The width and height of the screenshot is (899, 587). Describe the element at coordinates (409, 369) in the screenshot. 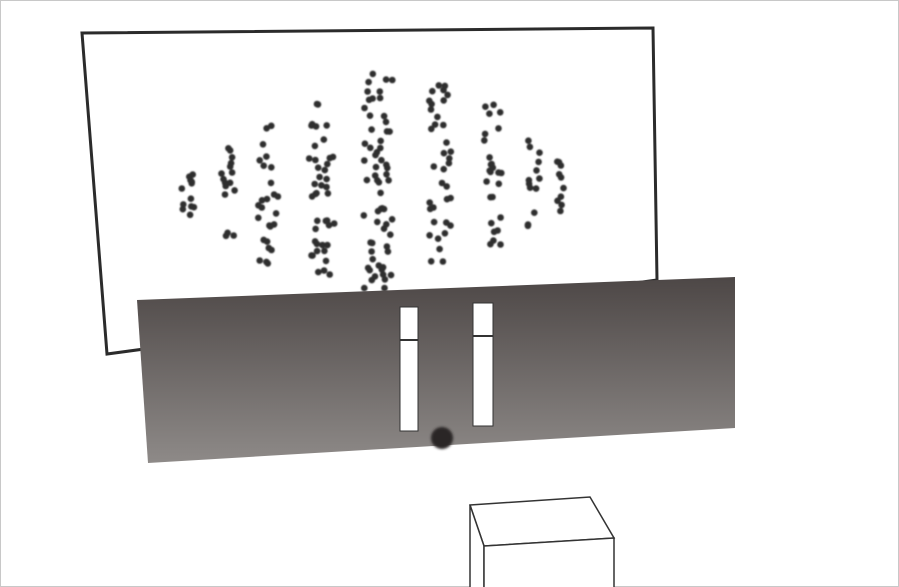

I see `slit` at that location.